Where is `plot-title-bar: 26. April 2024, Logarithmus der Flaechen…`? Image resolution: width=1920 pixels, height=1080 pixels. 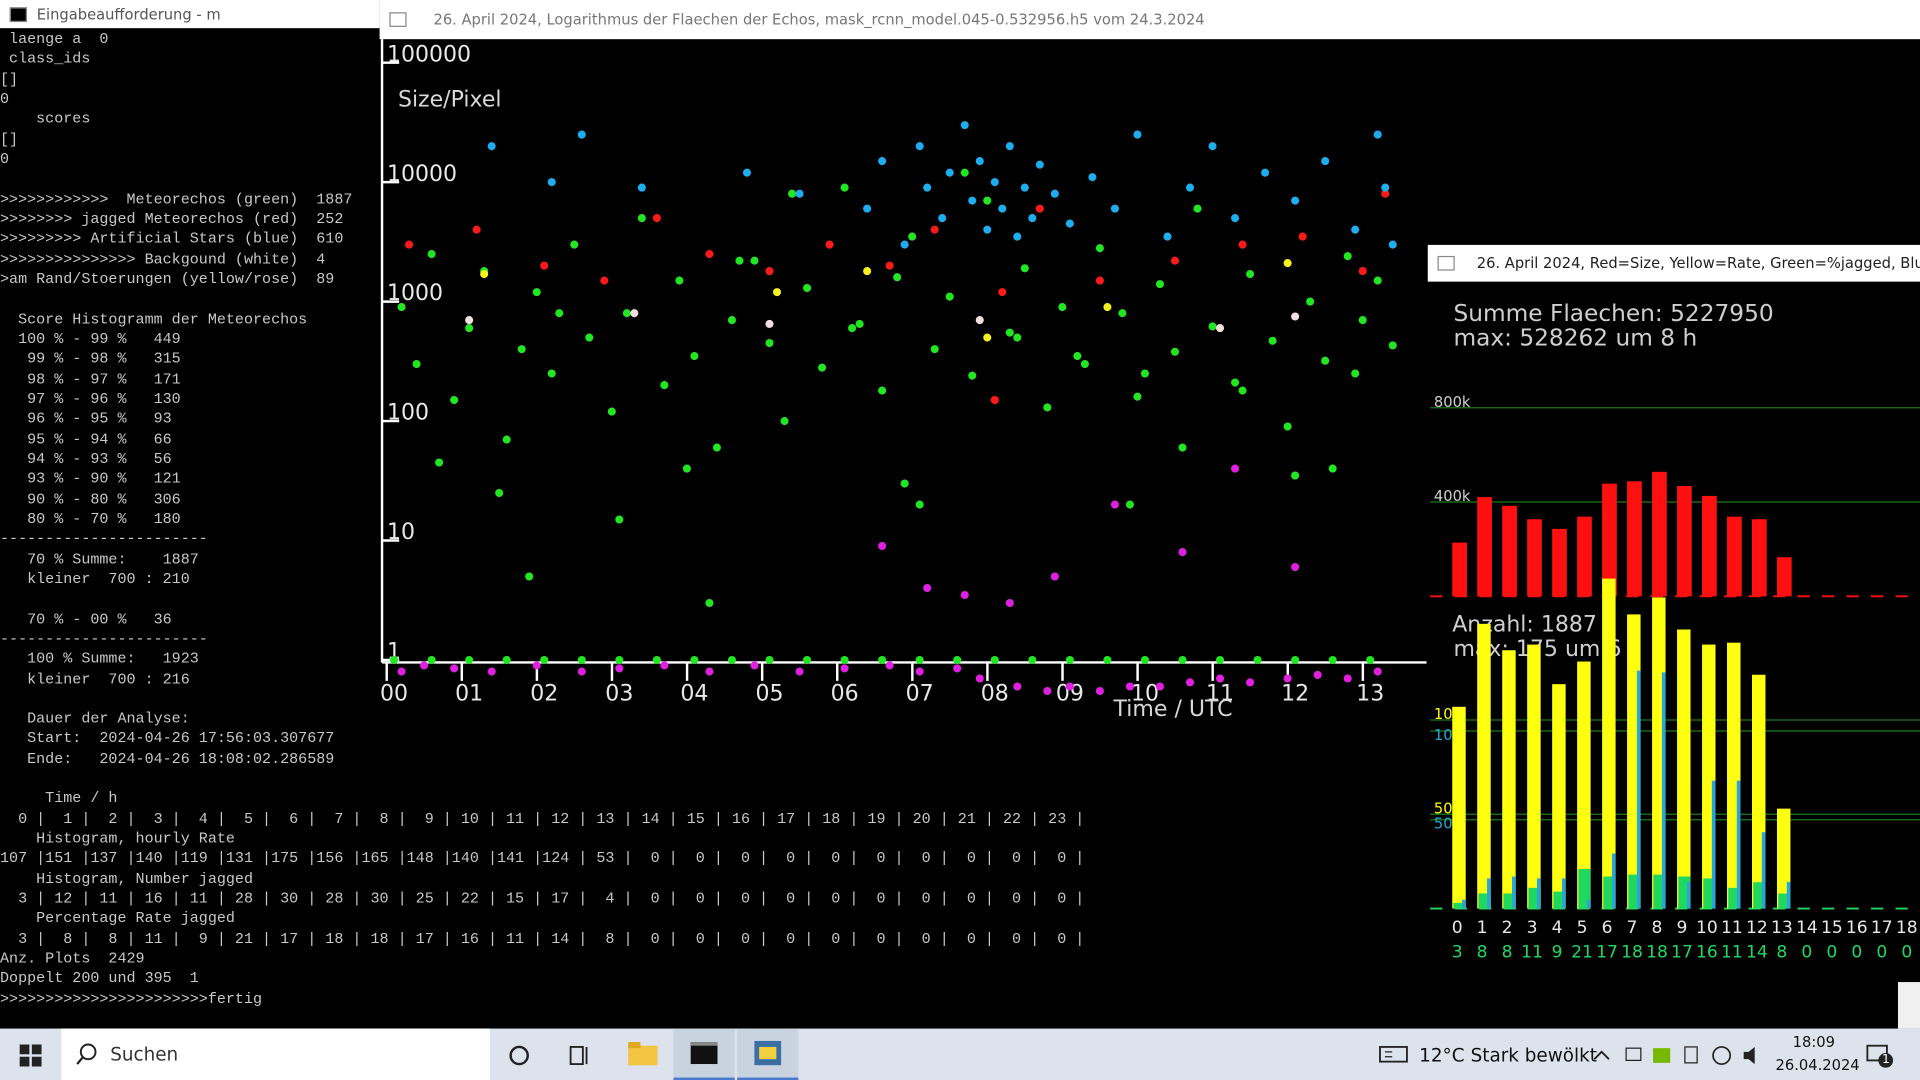 plot-title-bar: 26. April 2024, Logarithmus der Flaechen… is located at coordinates (1150, 19).